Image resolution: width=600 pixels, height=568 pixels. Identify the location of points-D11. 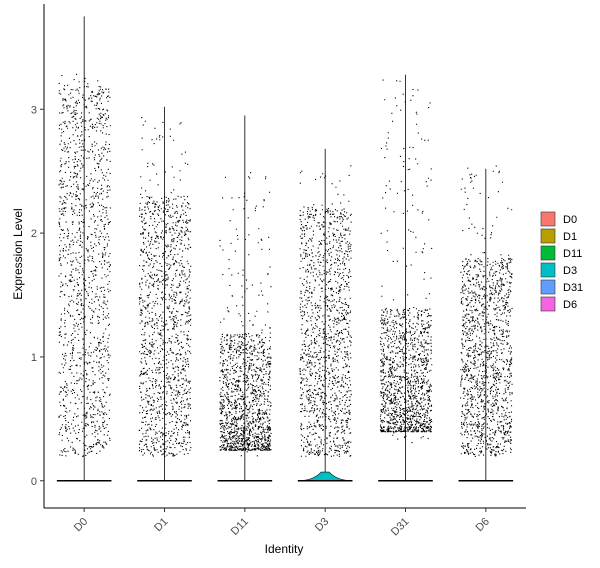
(245, 314).